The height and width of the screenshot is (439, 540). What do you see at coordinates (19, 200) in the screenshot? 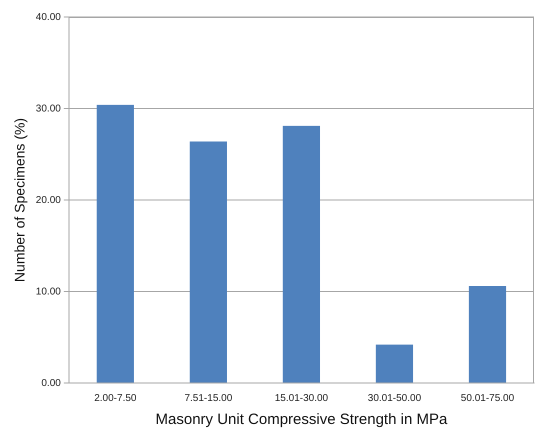
I see `y-axis-title: Number of Specimens (%)` at bounding box center [19, 200].